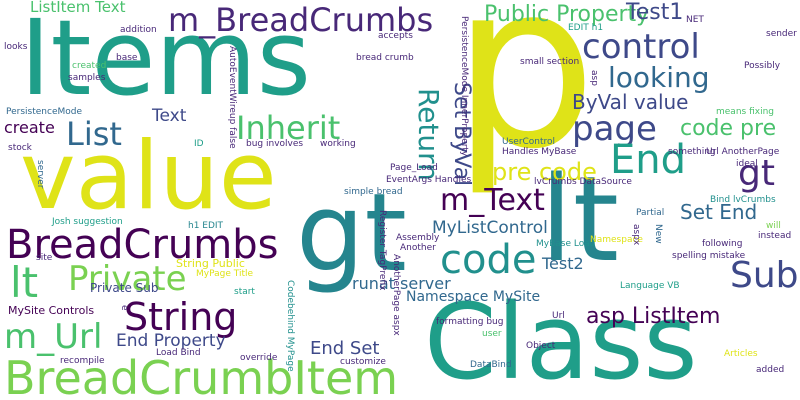 This screenshot has height=400, width=800. I want to click on word: control, so click(641, 47).